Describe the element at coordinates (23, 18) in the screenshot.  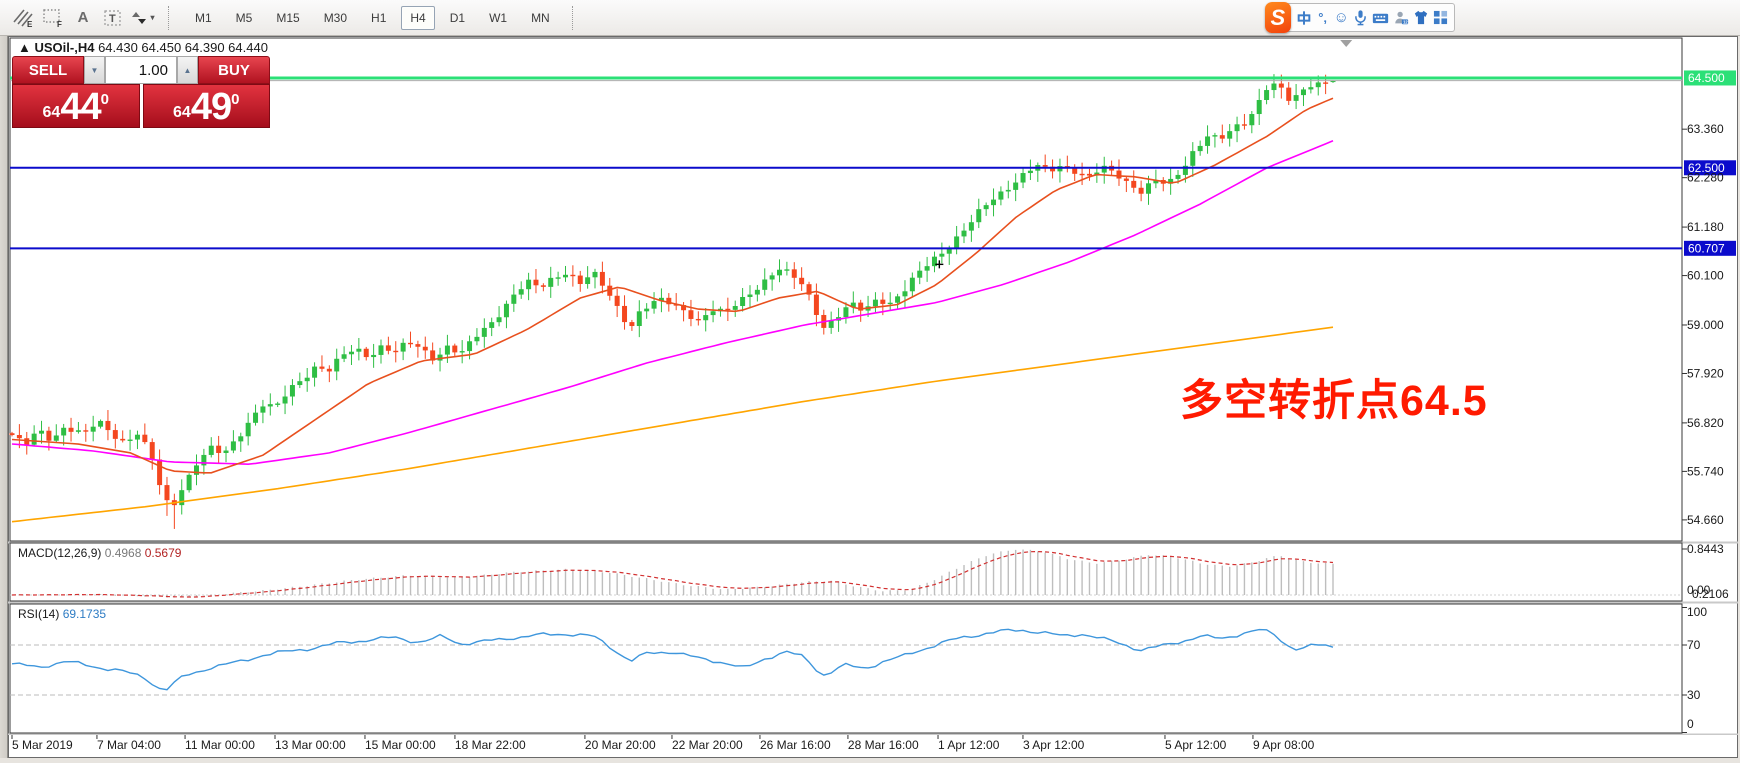
I see `drawing-tool-e-icon: E` at that location.